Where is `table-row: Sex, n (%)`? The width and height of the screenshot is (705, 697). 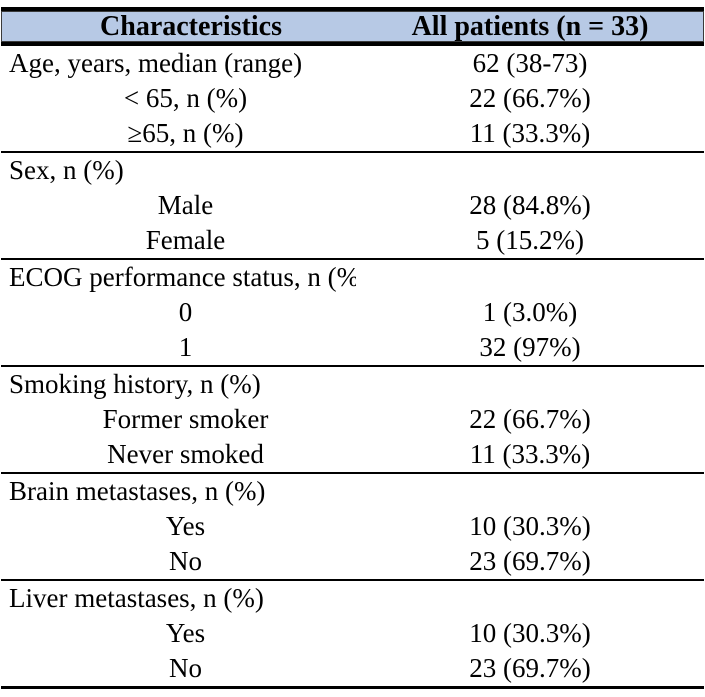 table-row: Sex, n (%) is located at coordinates (352, 169).